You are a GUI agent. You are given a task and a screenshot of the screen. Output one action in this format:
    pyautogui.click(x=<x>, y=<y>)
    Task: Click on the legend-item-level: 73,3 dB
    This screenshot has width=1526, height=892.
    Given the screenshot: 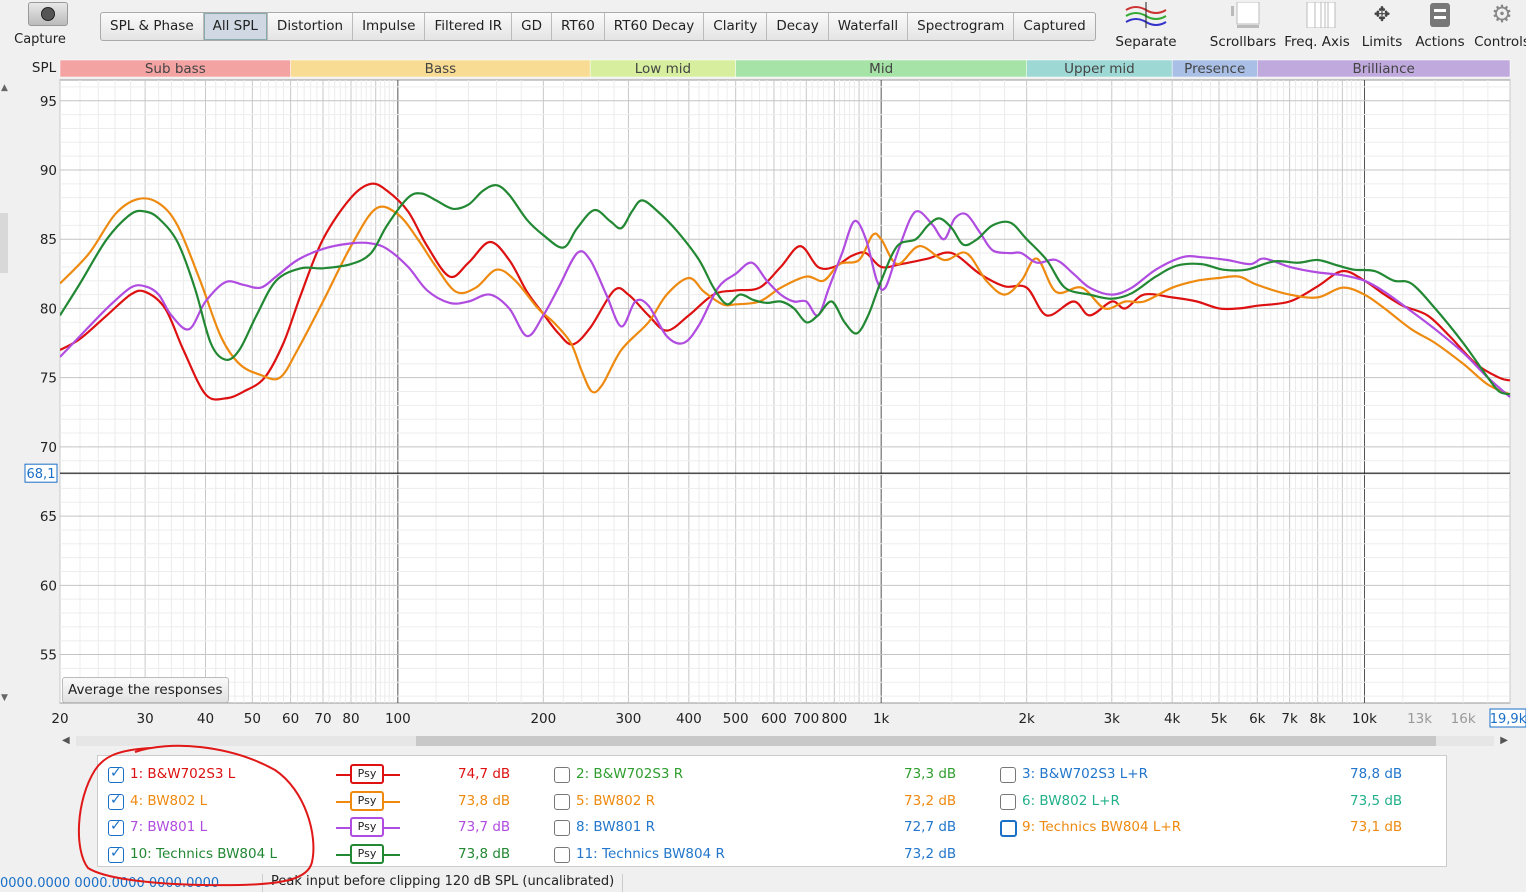 What is the action you would take?
    pyautogui.click(x=930, y=774)
    